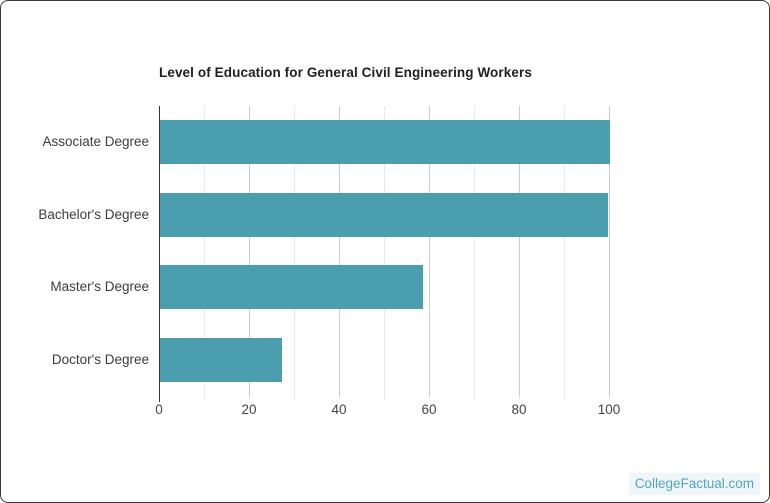 The height and width of the screenshot is (503, 770). What do you see at coordinates (339, 409) in the screenshot?
I see `x-tick-label: 40` at bounding box center [339, 409].